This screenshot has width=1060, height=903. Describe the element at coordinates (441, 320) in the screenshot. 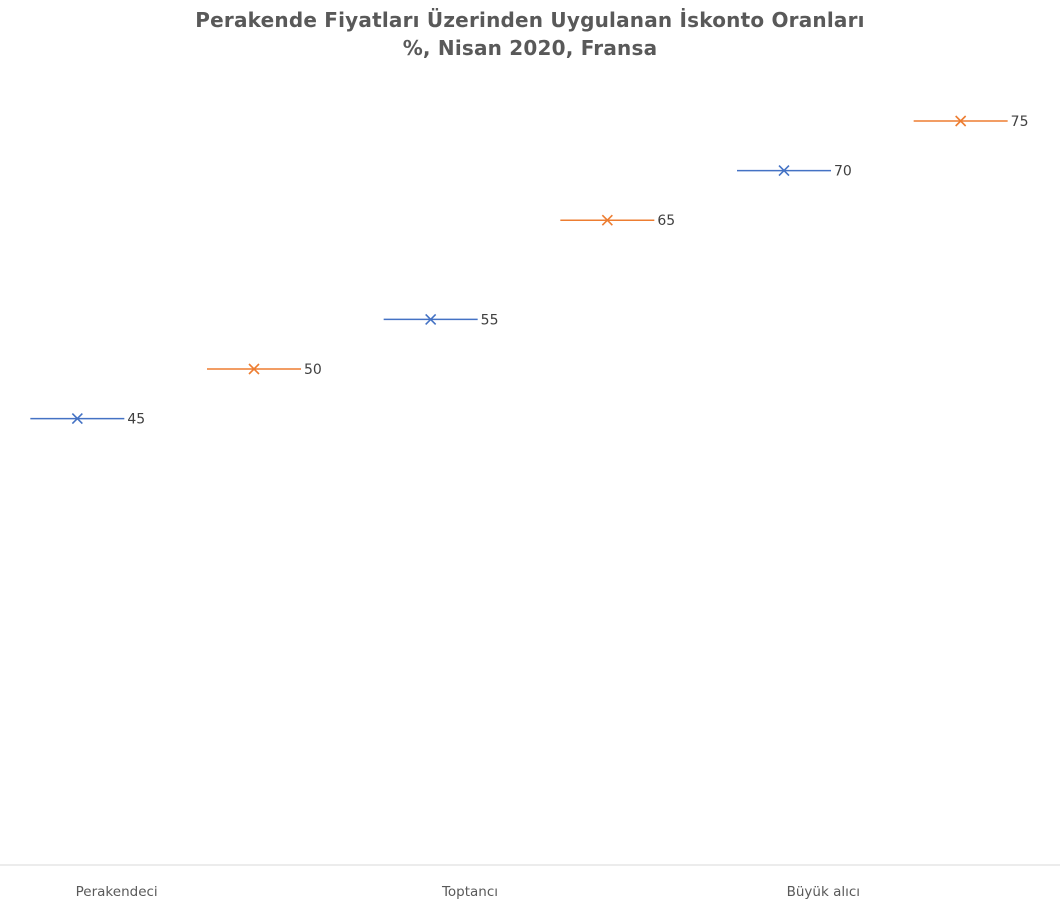

I see `data-point-s1-Toptancı: 55` at that location.